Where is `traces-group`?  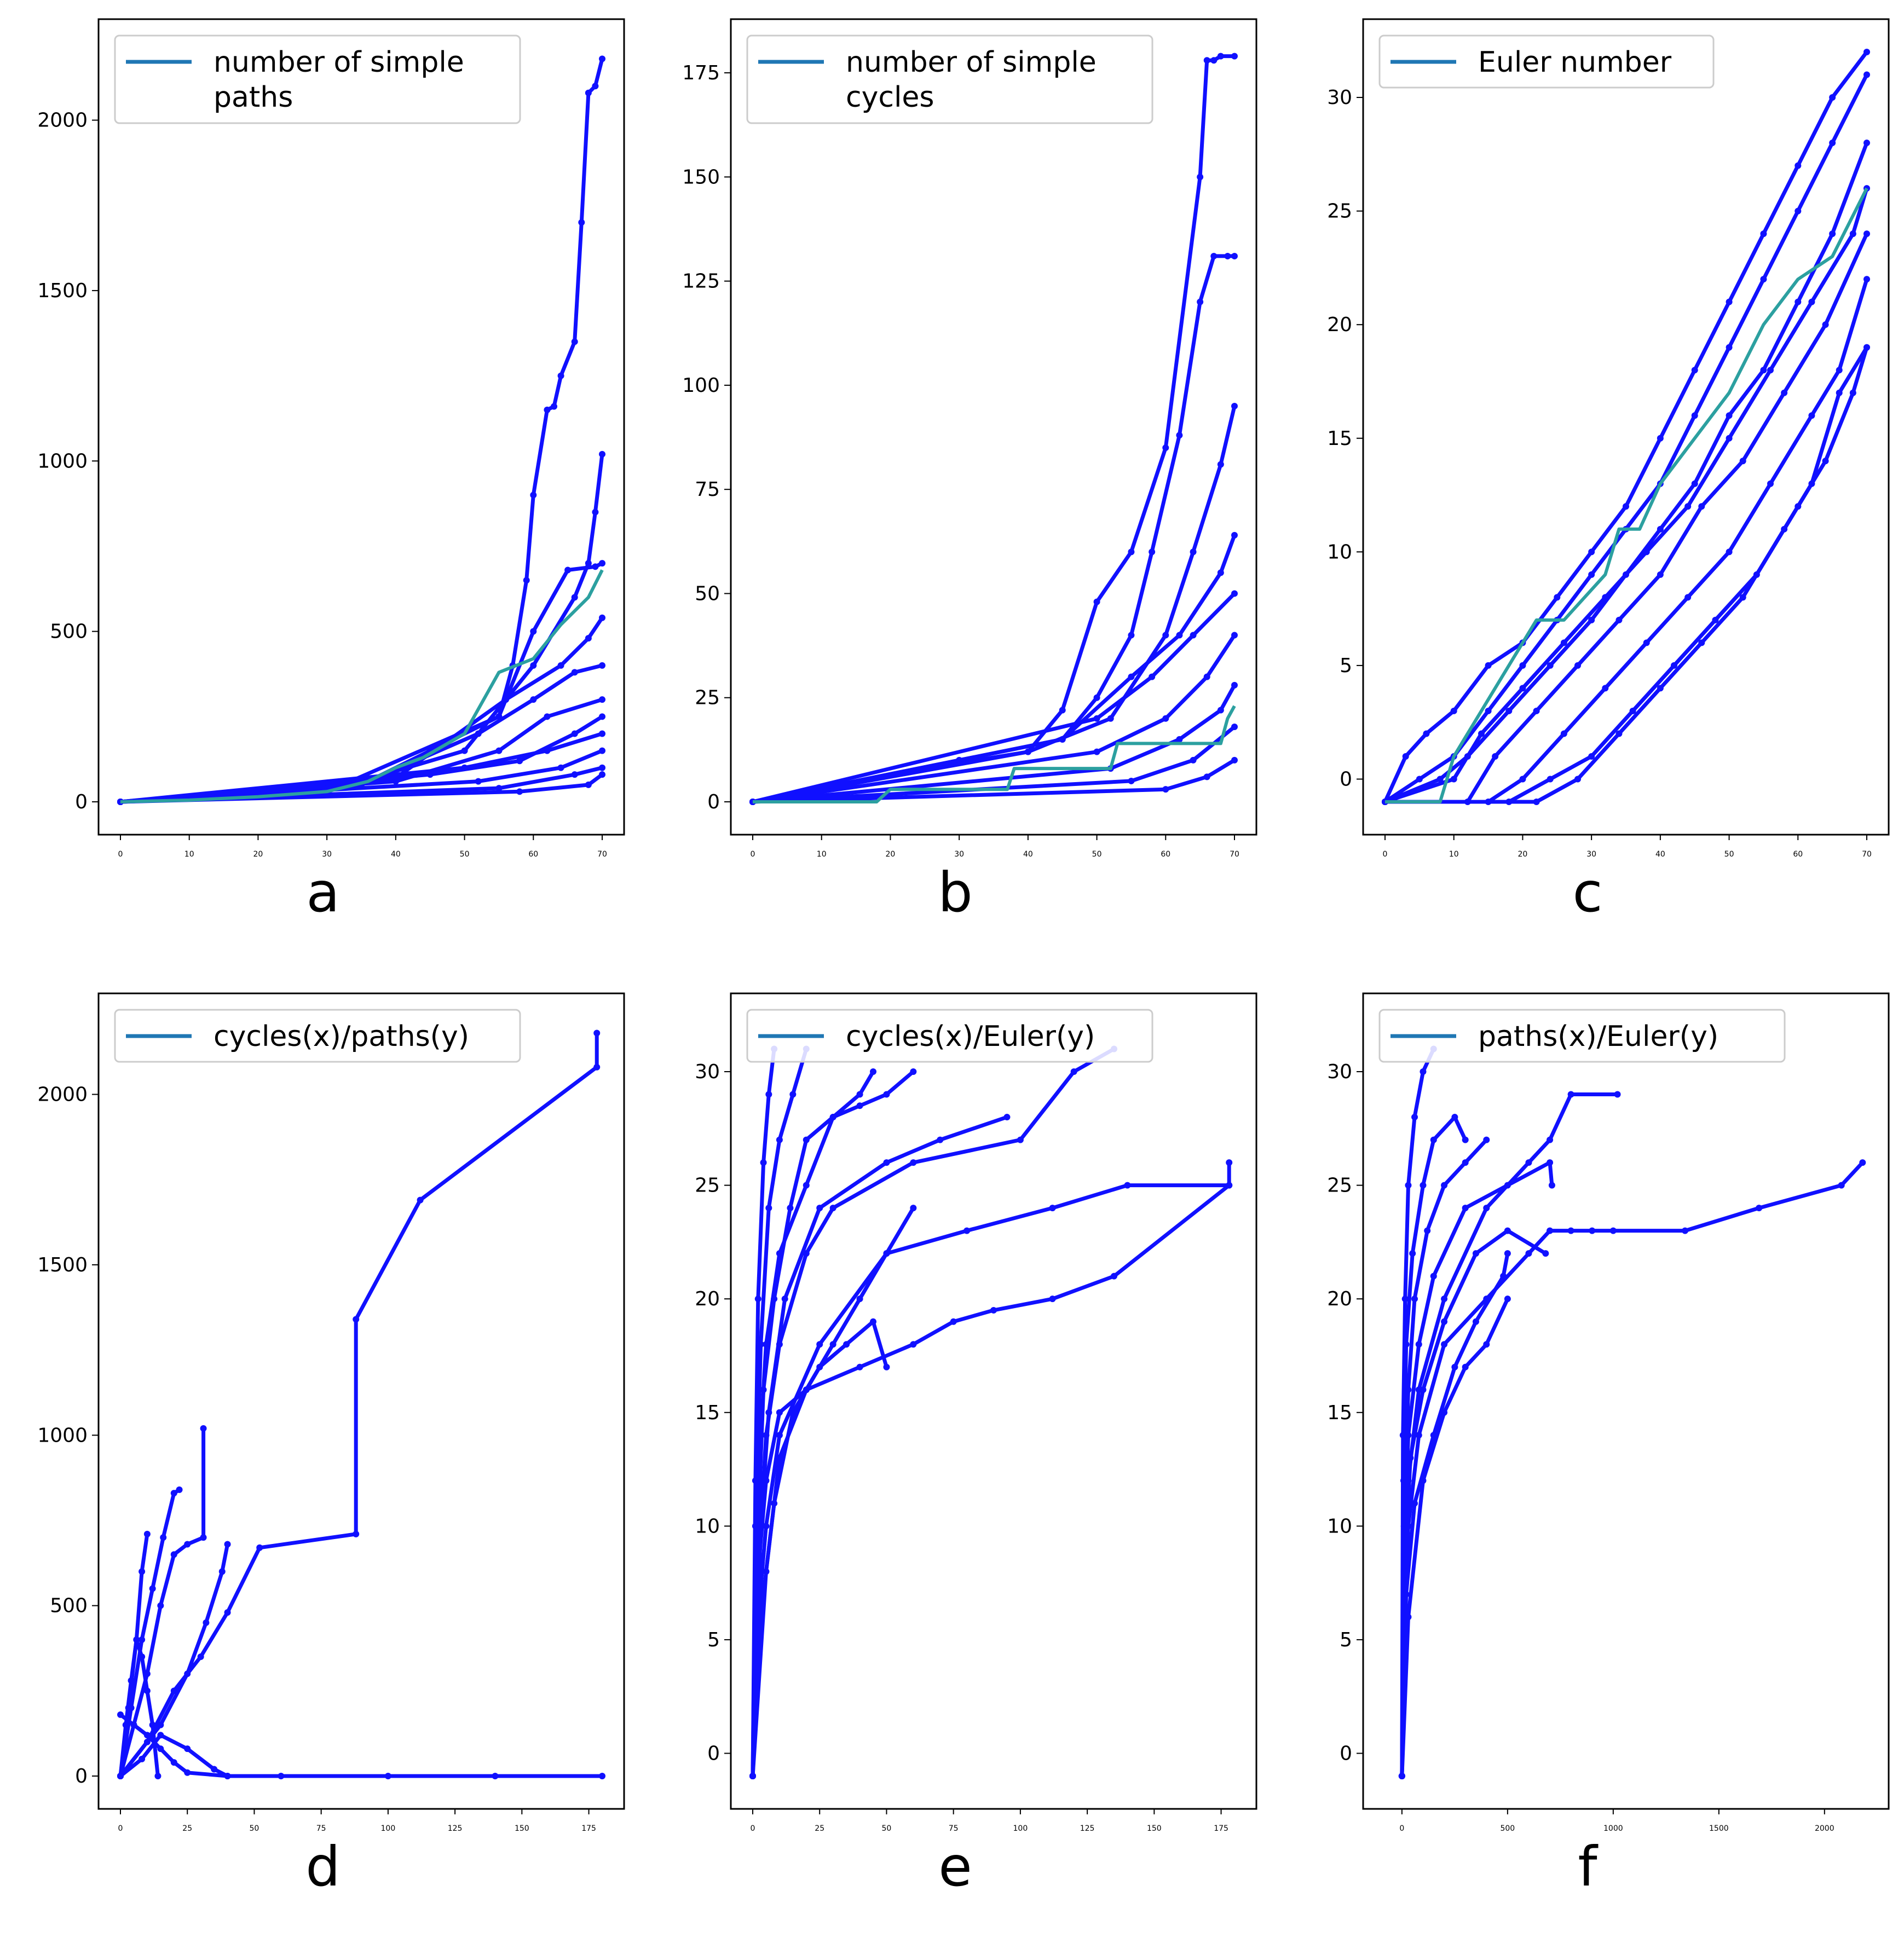
traces-group is located at coordinates (991, 1412).